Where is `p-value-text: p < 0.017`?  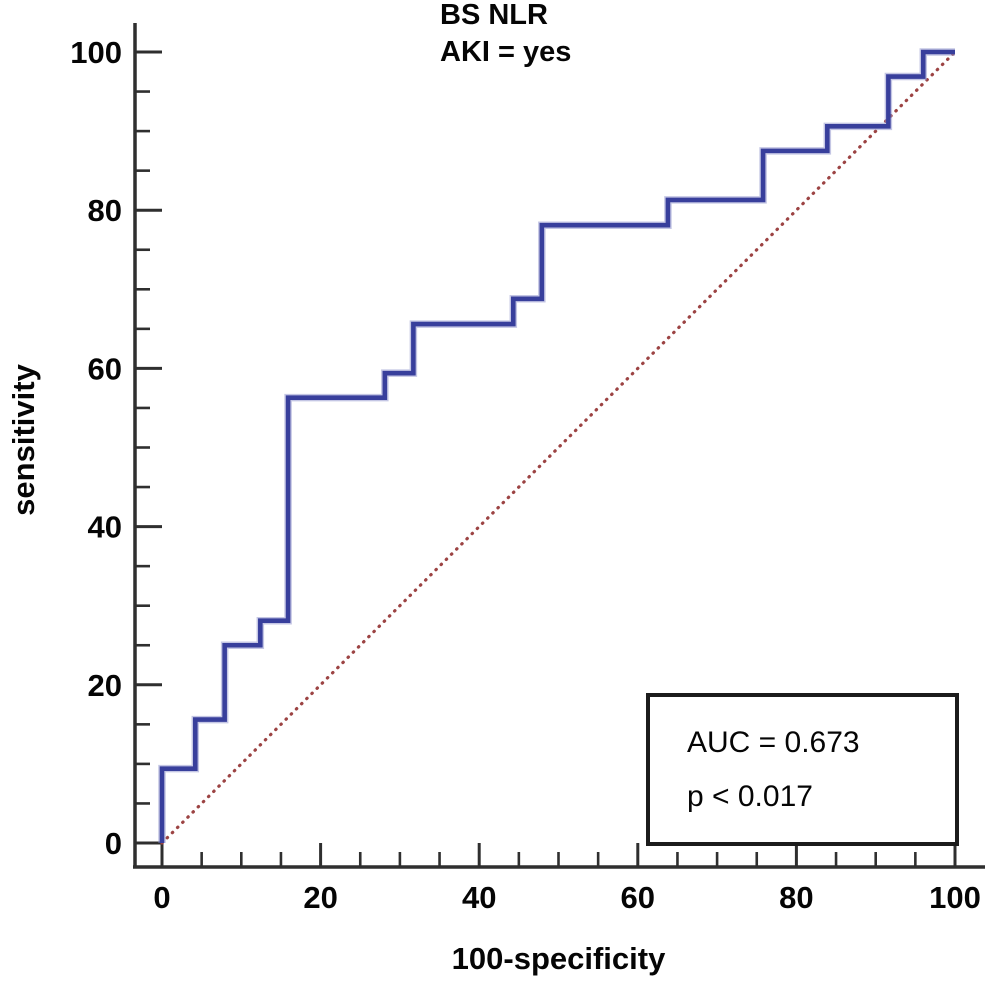 p-value-text: p < 0.017 is located at coordinates (750, 796).